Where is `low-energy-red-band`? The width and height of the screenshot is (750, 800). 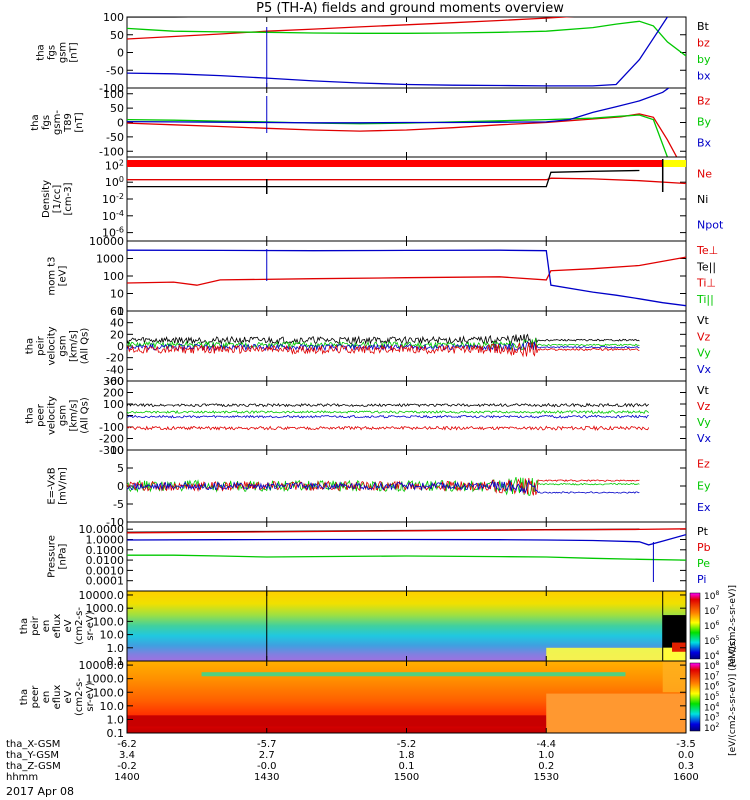 low-energy-red-band is located at coordinates (337, 721).